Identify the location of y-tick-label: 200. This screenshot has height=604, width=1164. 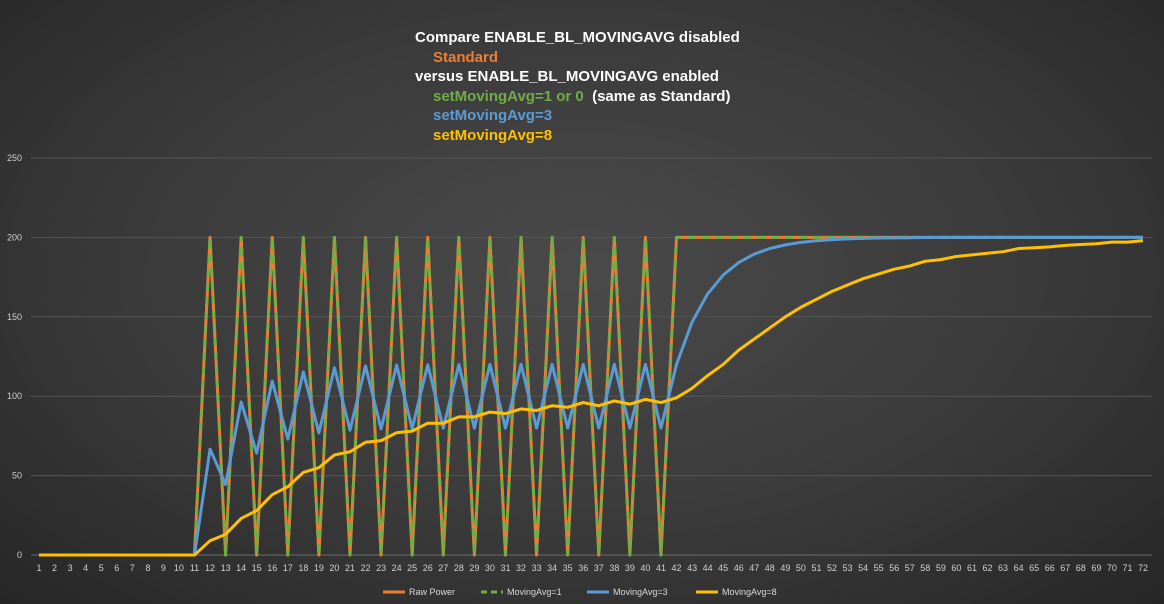
(14, 237).